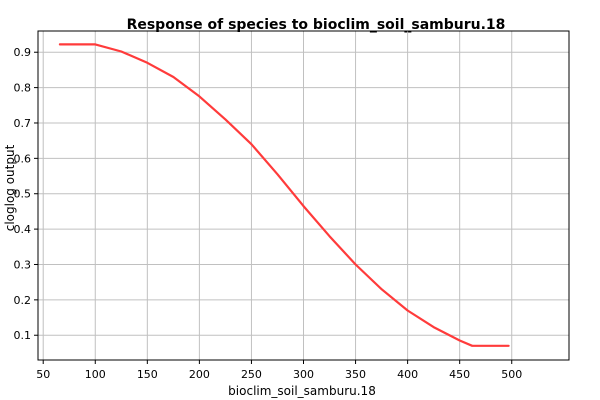  Describe the element at coordinates (23, 300) in the screenshot. I see `y-tick-label: 0.2` at that location.